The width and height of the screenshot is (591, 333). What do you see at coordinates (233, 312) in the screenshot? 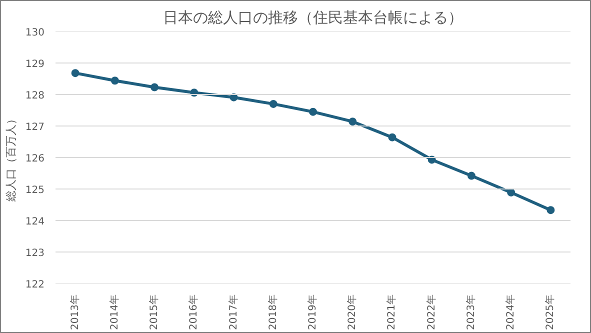
I see `x-tick-label: 2017年` at bounding box center [233, 312].